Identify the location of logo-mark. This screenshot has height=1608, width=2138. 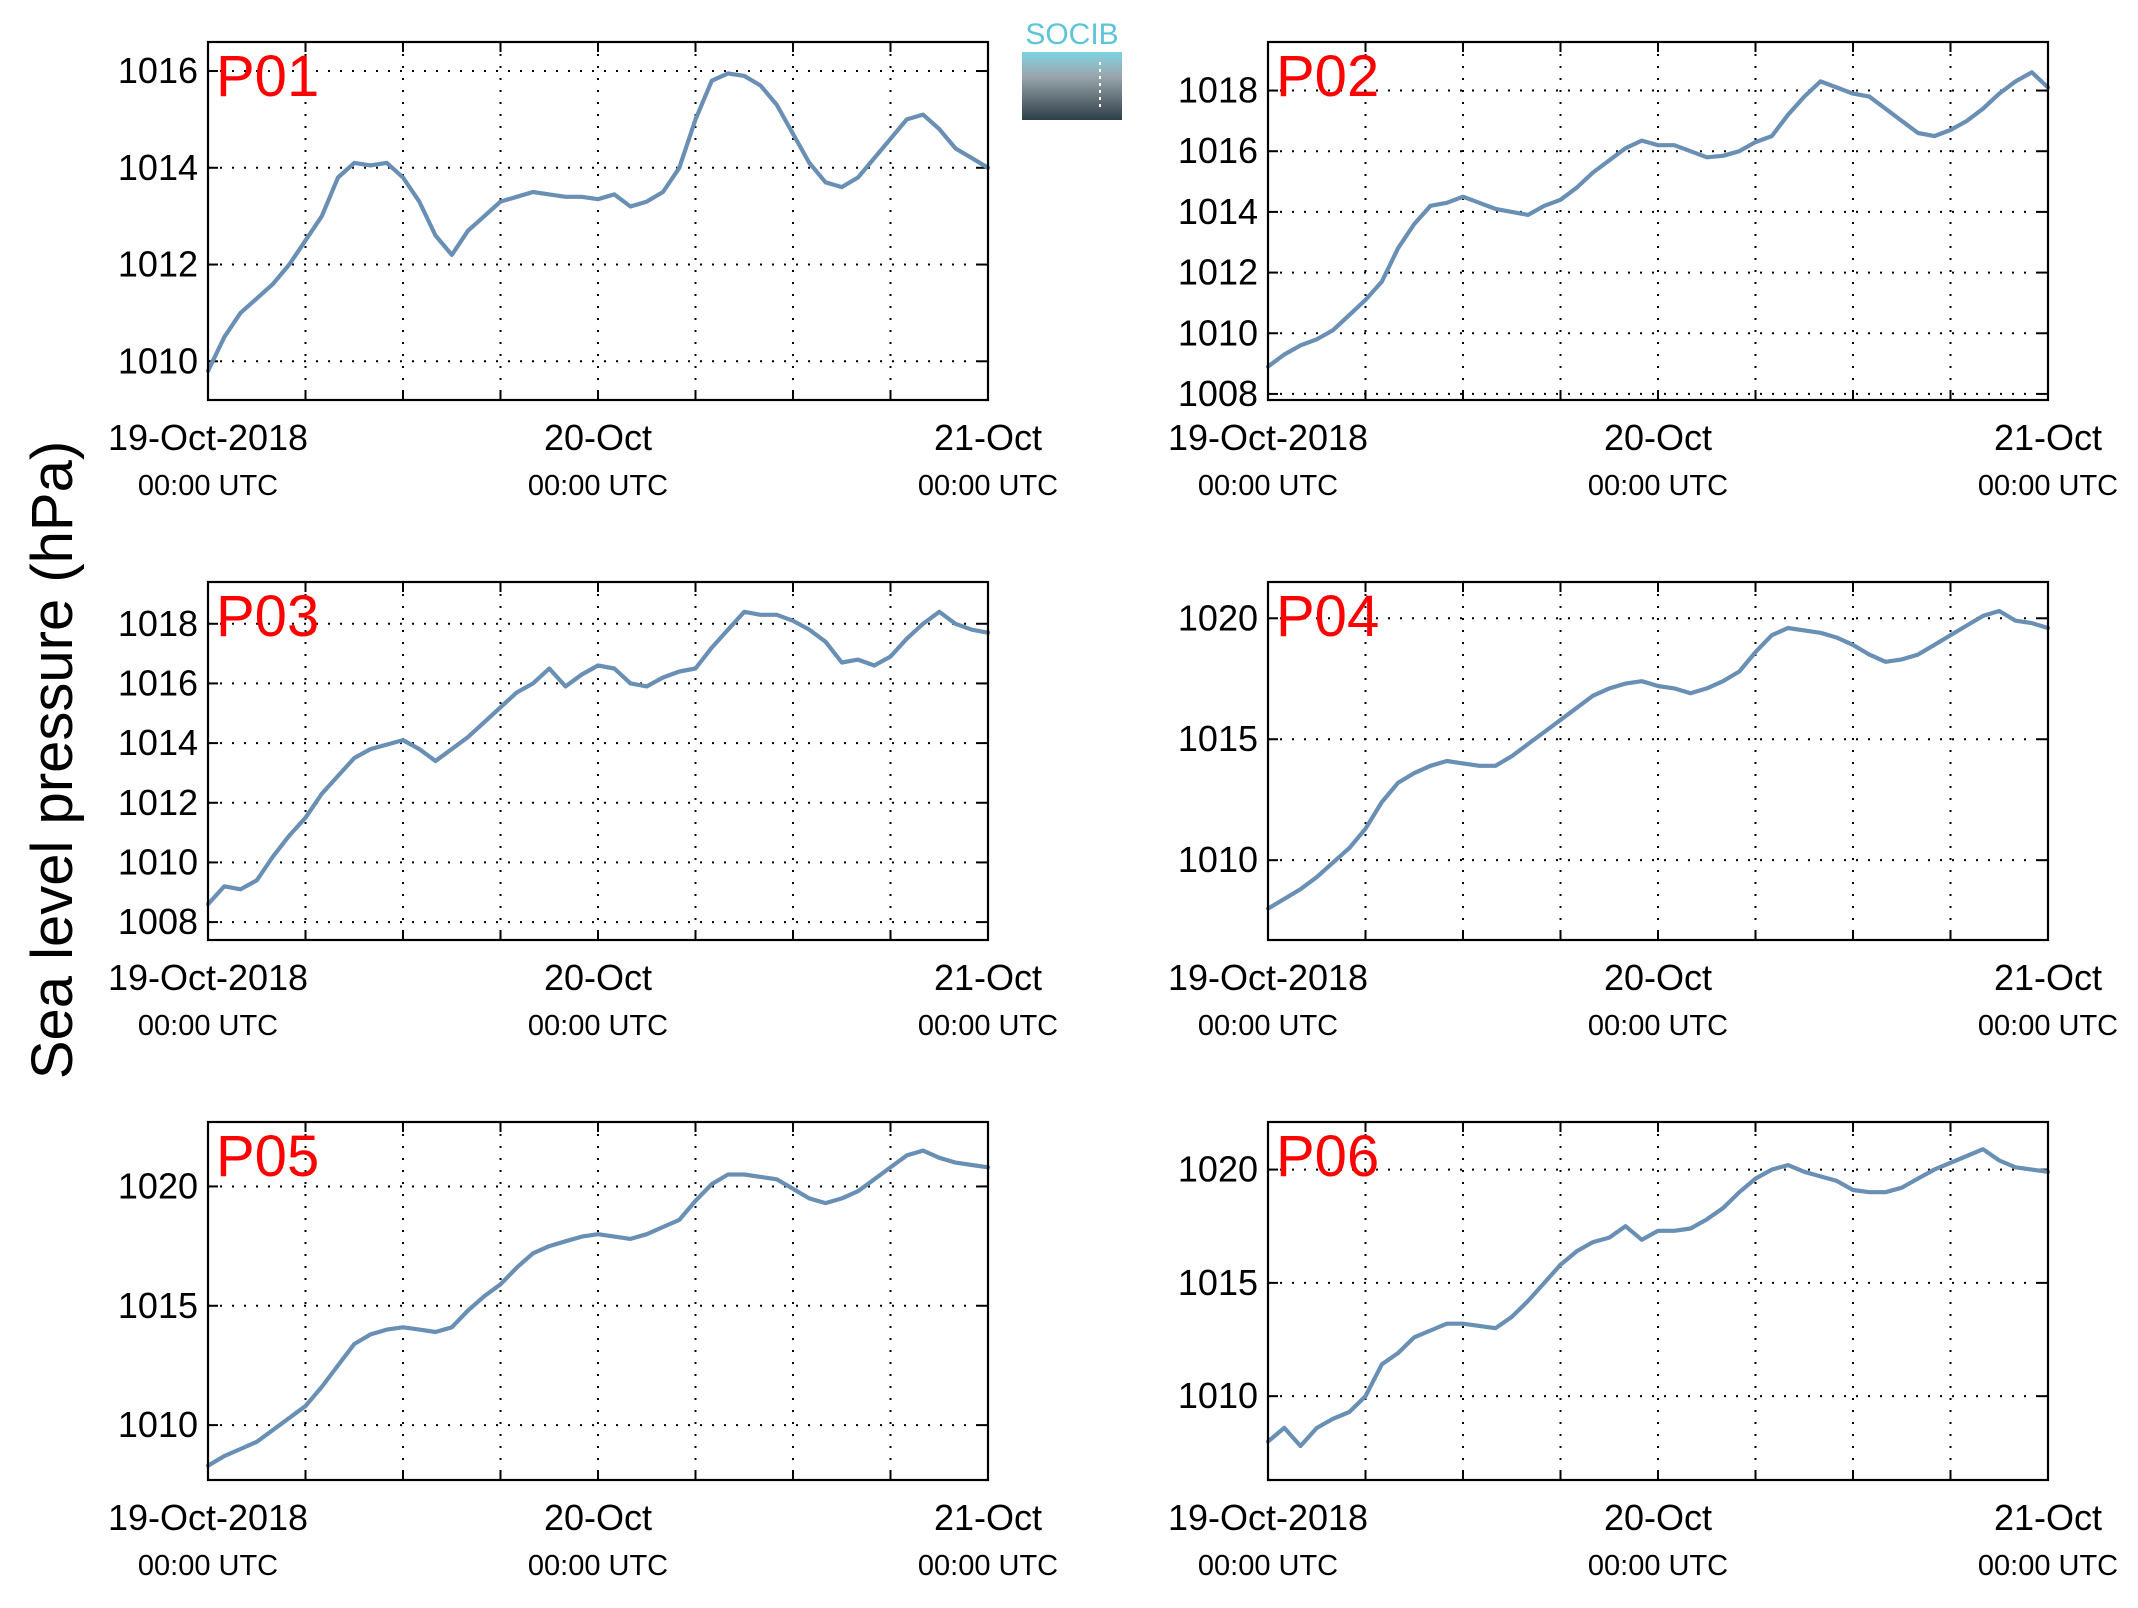
(1072, 86).